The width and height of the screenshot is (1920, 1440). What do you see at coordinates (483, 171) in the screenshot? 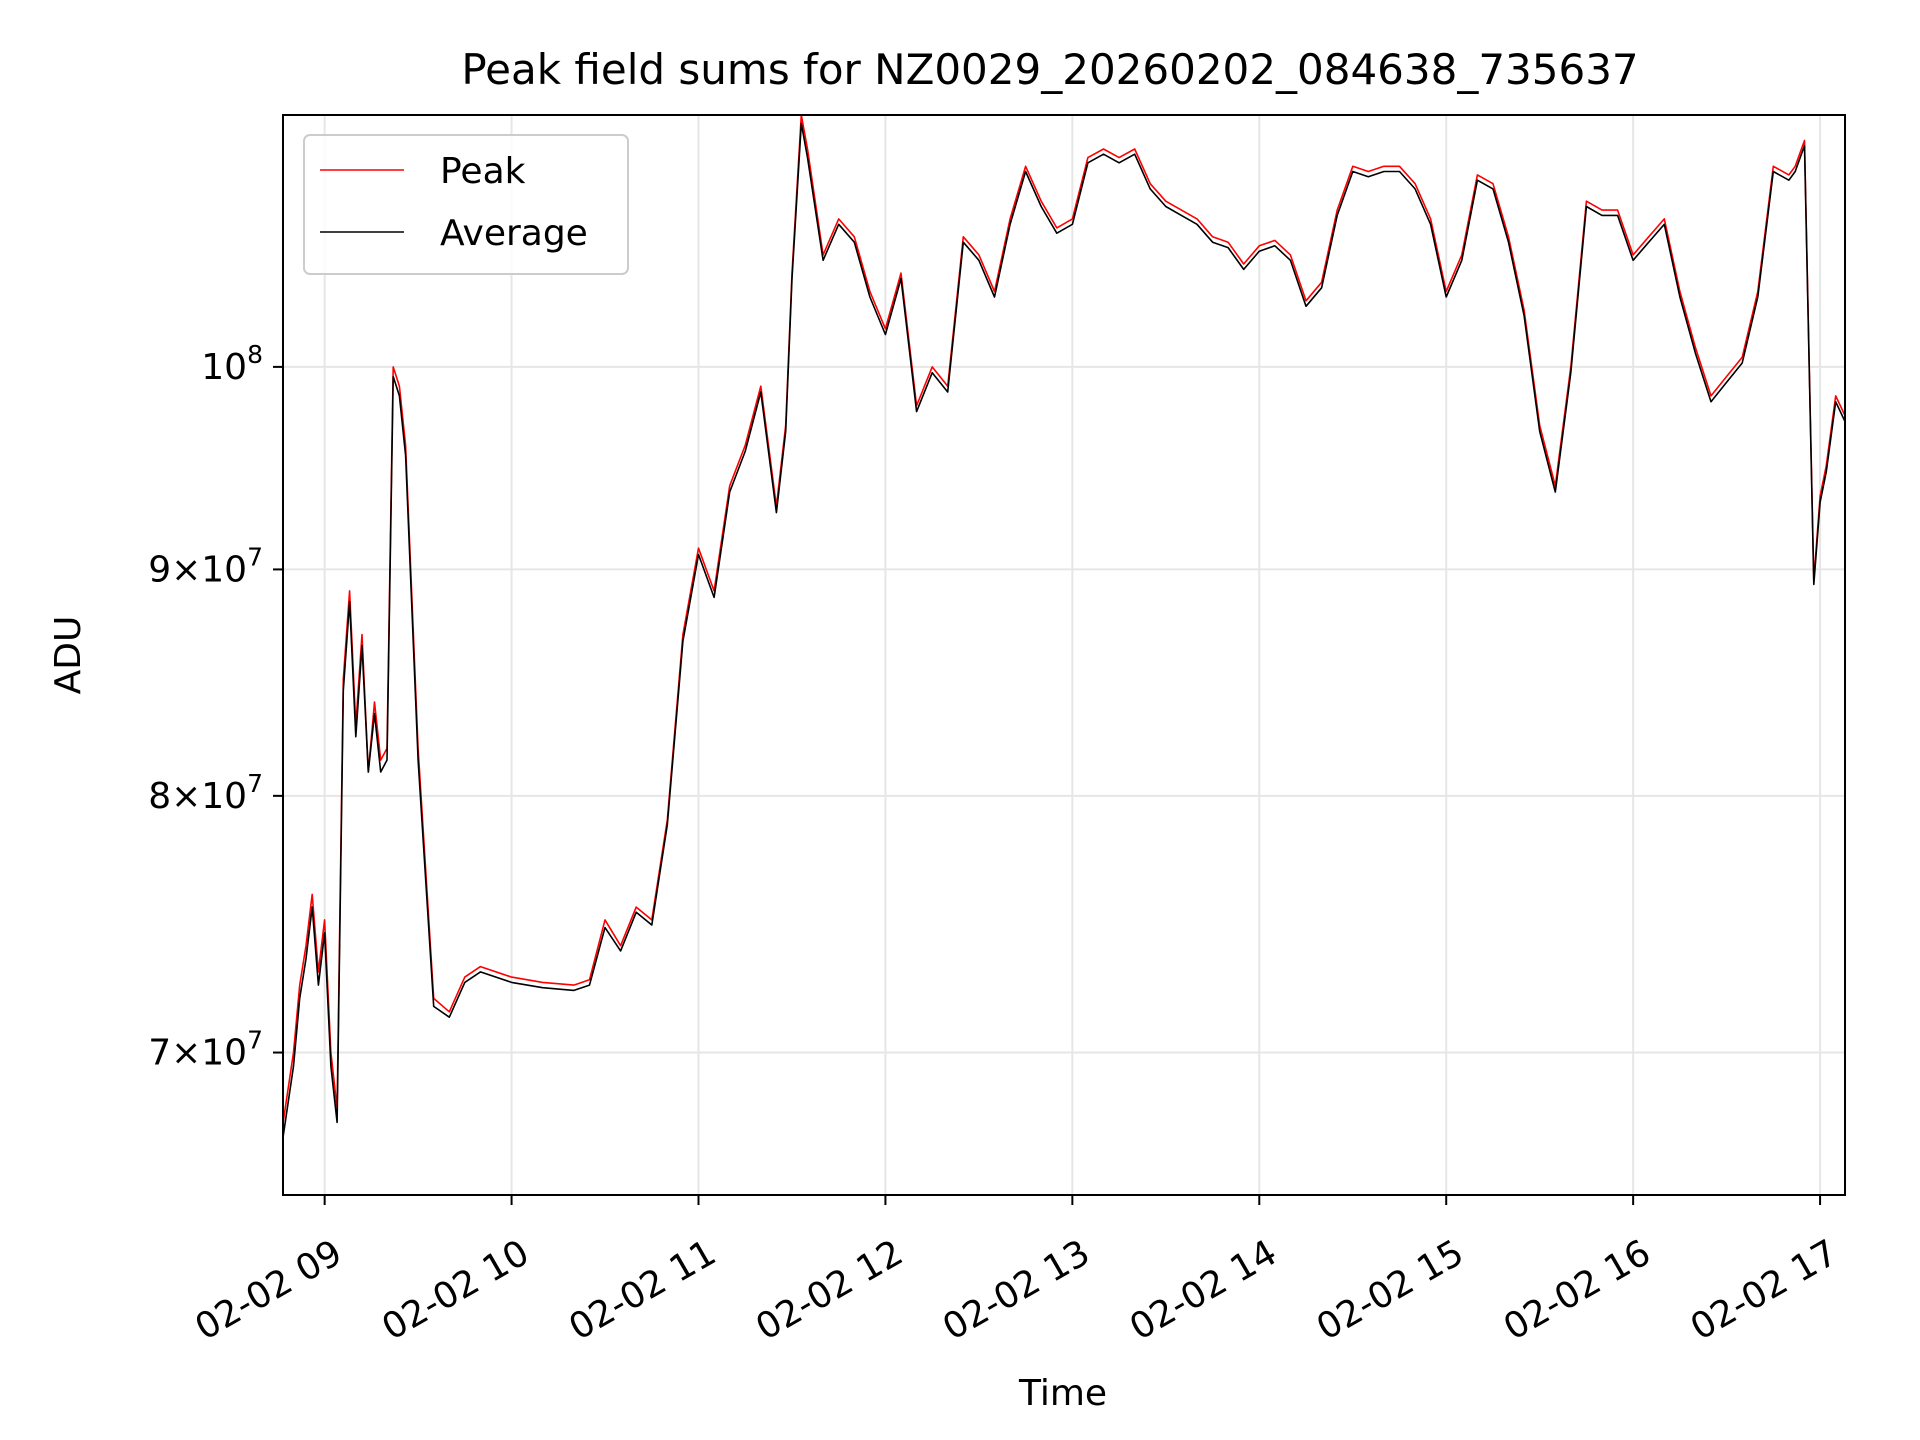
I see `legend-peak-label: Peak` at bounding box center [483, 171].